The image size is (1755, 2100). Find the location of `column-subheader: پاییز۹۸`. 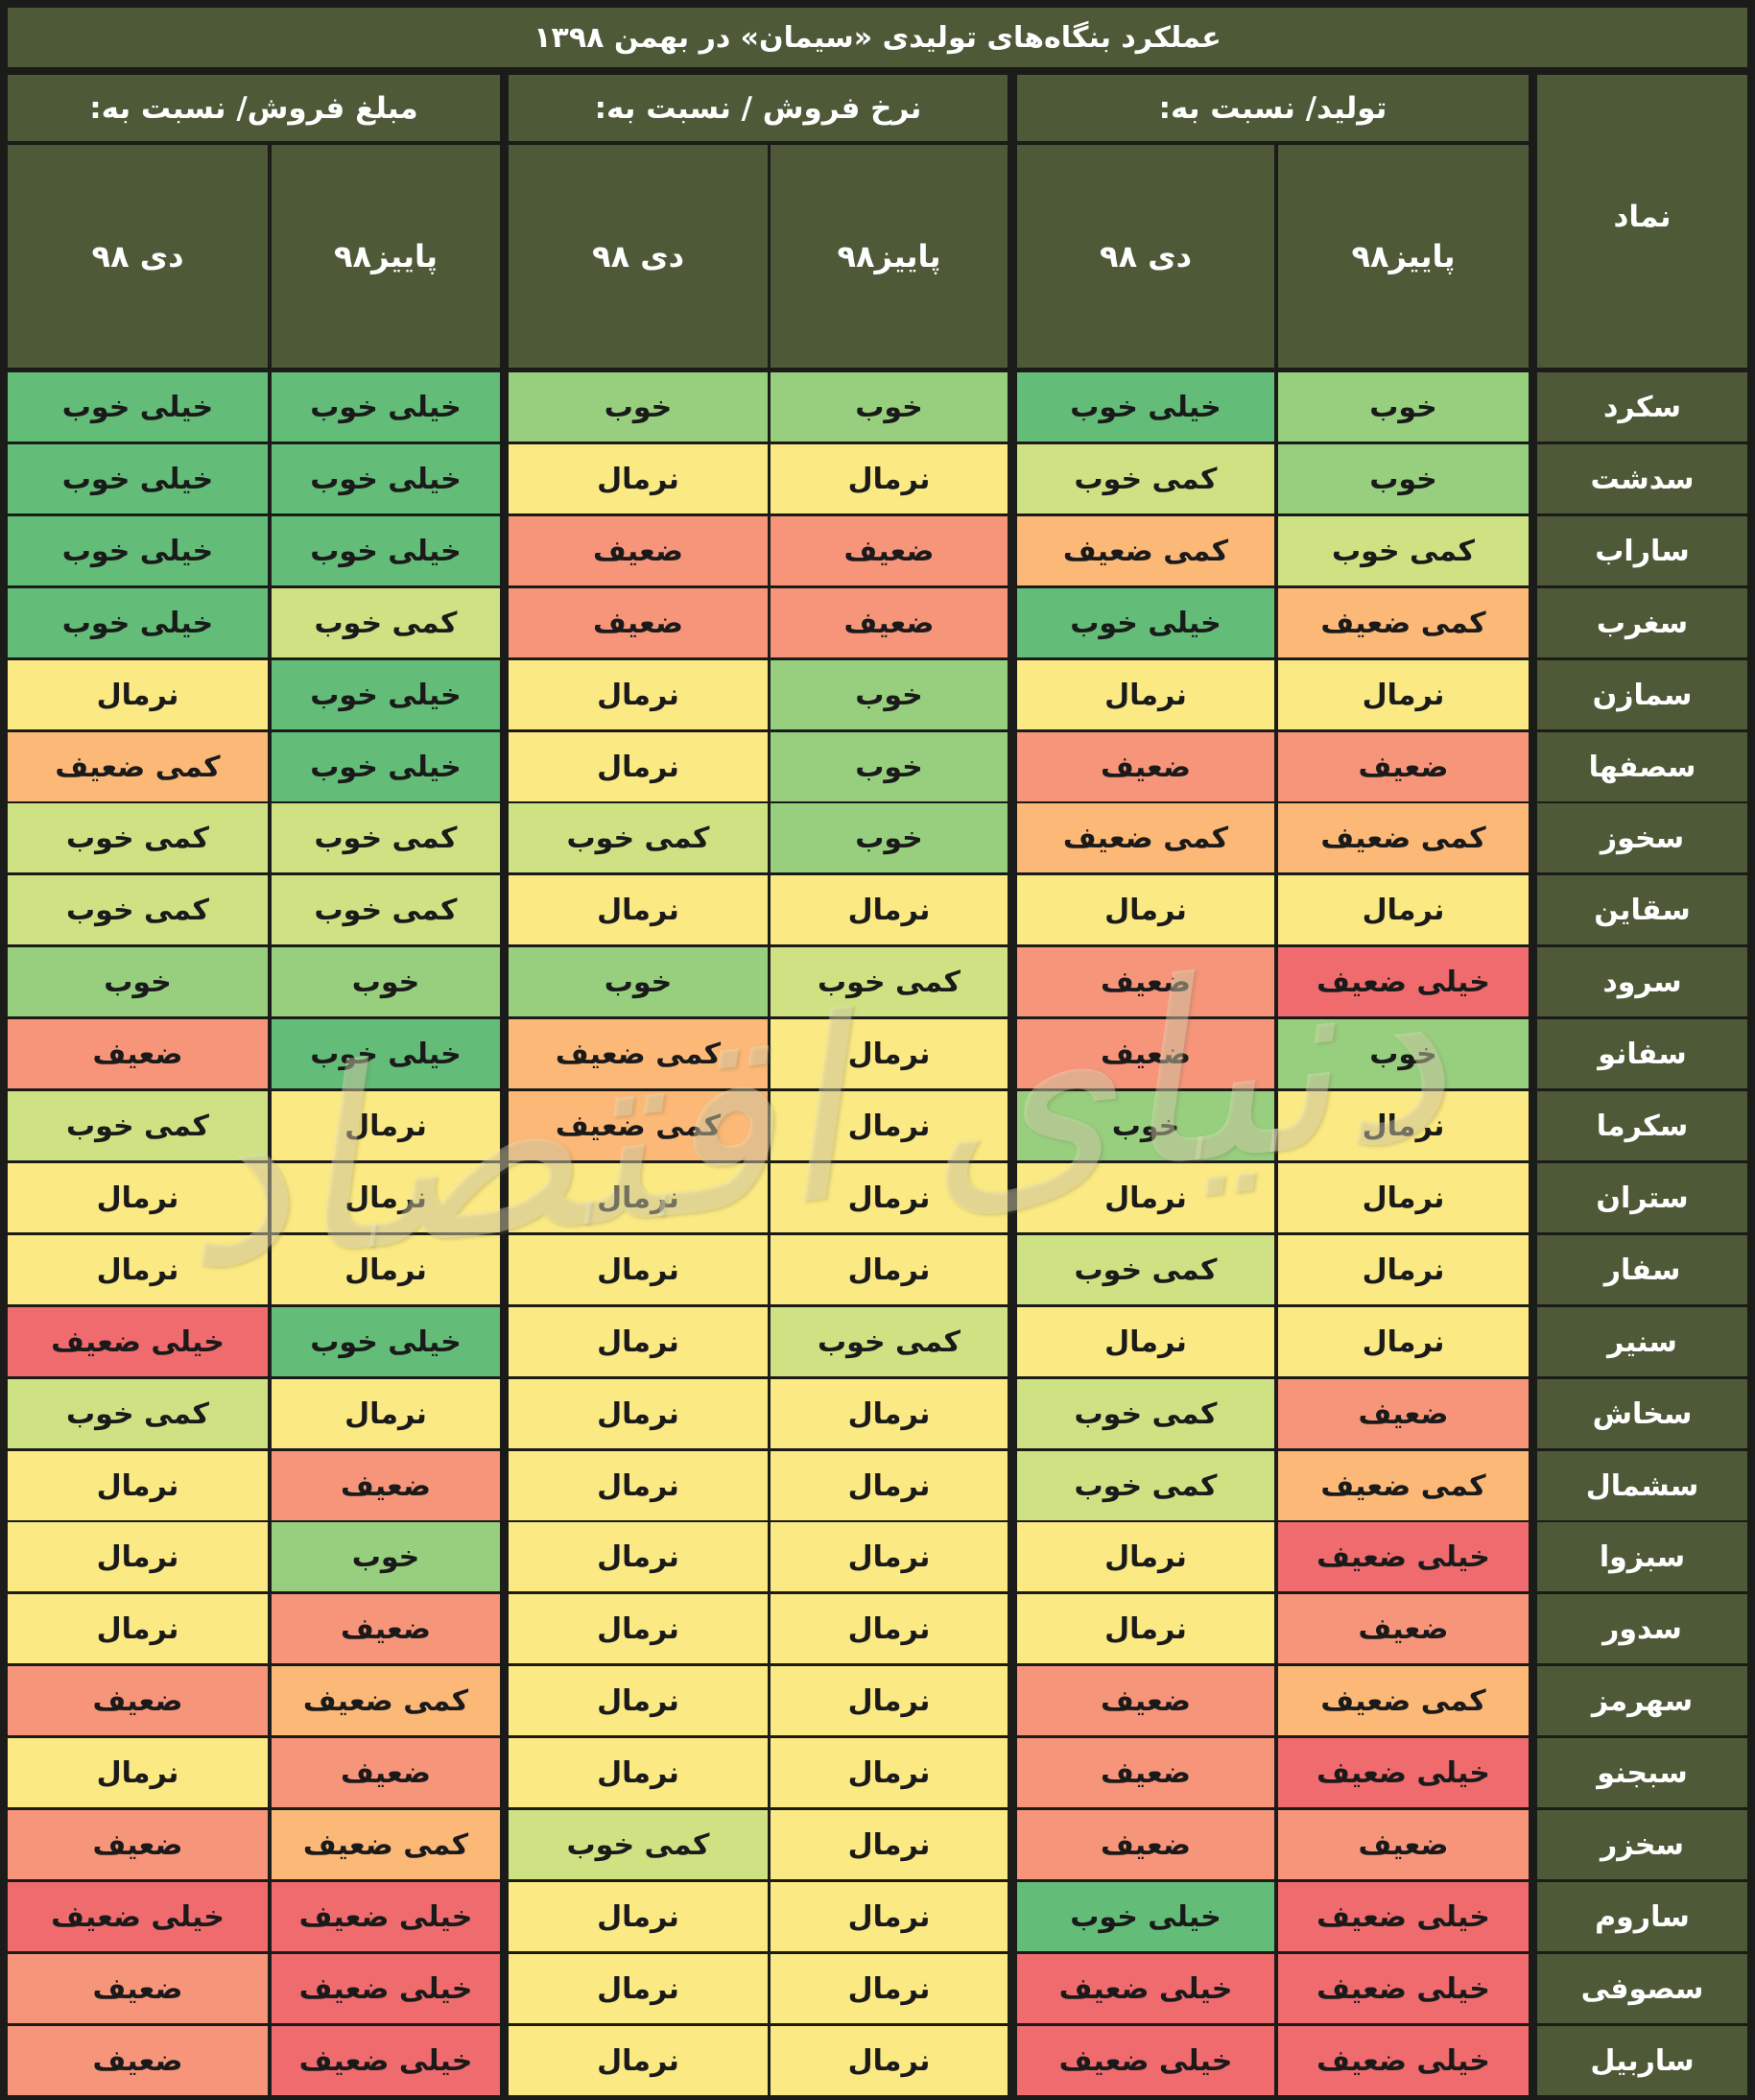

column-subheader: پاییز۹۸ is located at coordinates (889, 256).